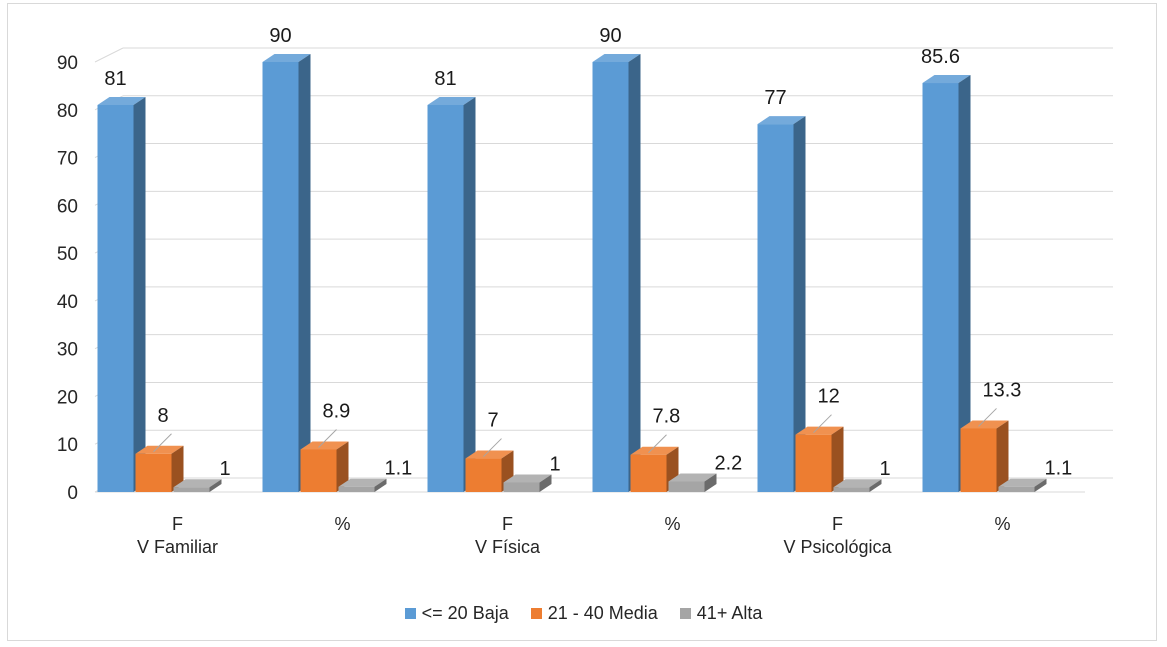  I want to click on data-label: 13.3, so click(1002, 390).